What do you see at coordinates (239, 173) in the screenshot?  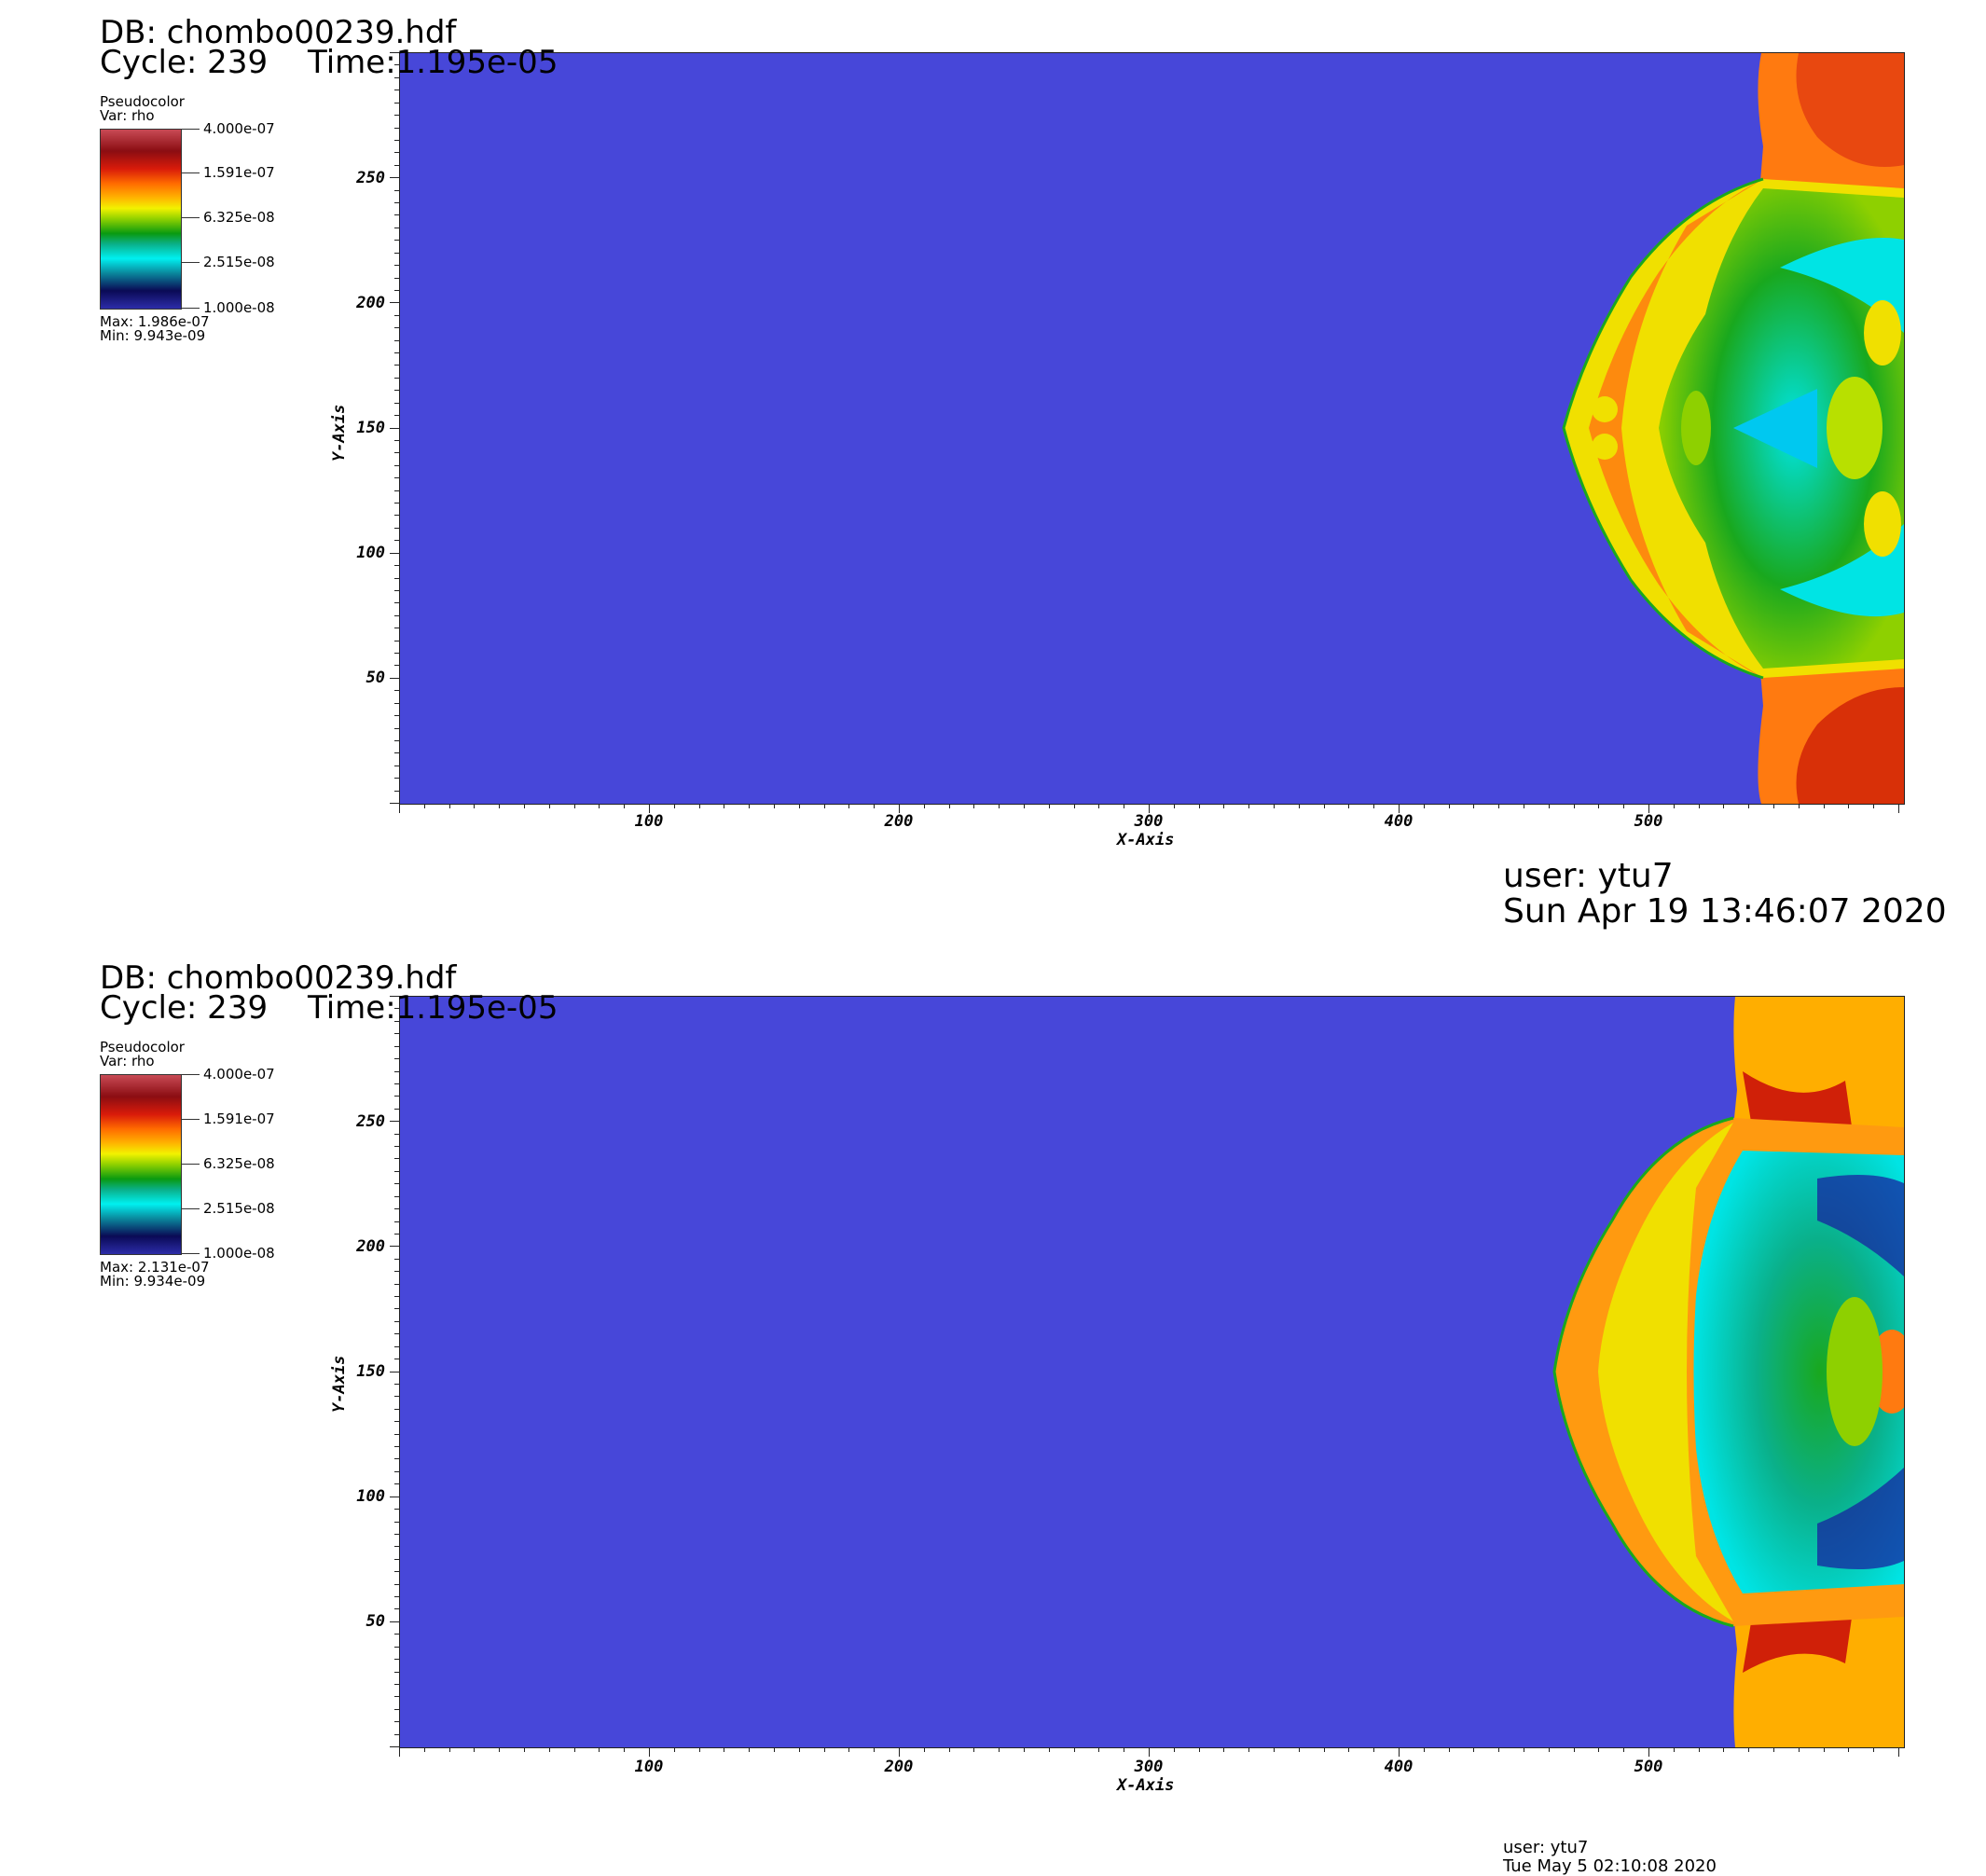 I see `colorbar-tick-label: 1.591e-07` at bounding box center [239, 173].